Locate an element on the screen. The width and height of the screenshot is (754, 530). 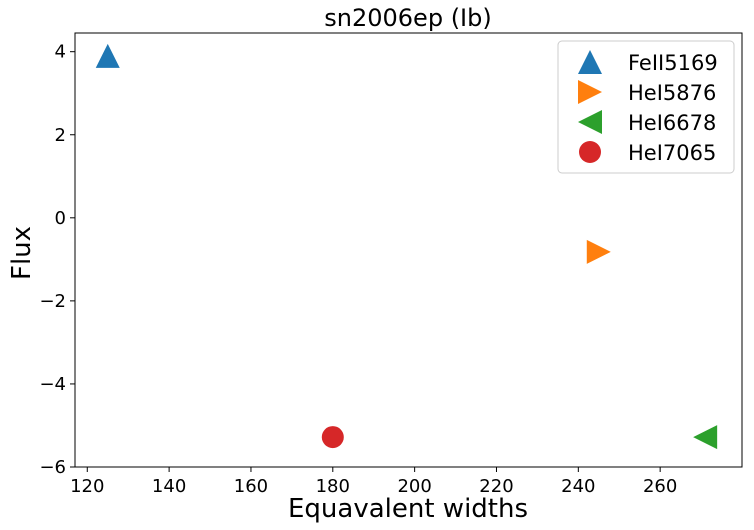
y-tick-label: 4 is located at coordinates (60, 52).